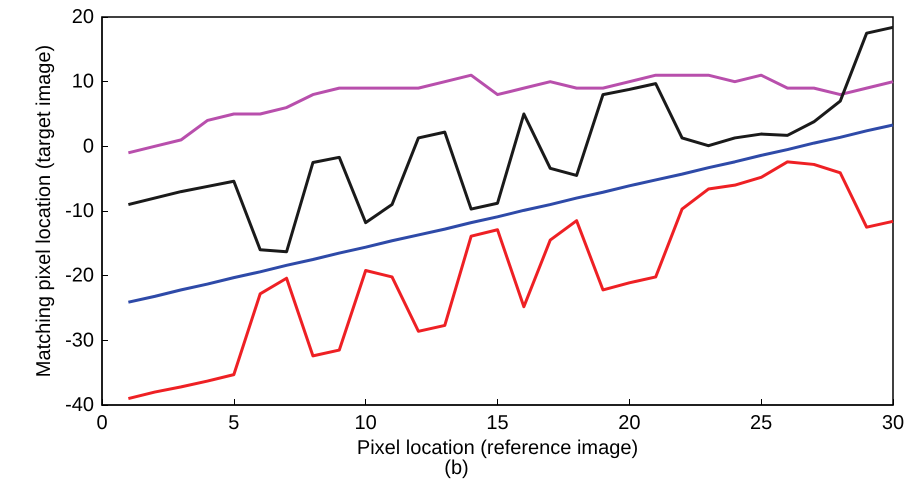 The image size is (913, 495). I want to click on x-axis-title: Pixel location (reference image), so click(497, 447).